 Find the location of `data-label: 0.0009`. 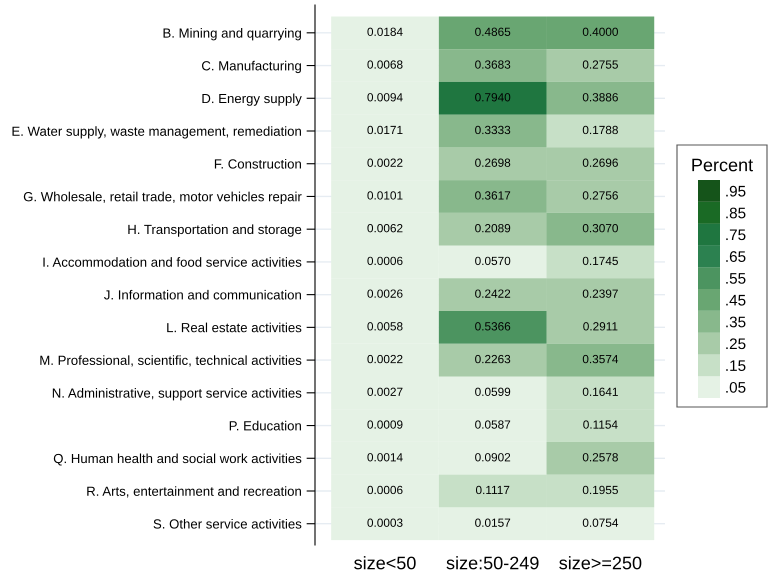

data-label: 0.0009 is located at coordinates (384, 424).